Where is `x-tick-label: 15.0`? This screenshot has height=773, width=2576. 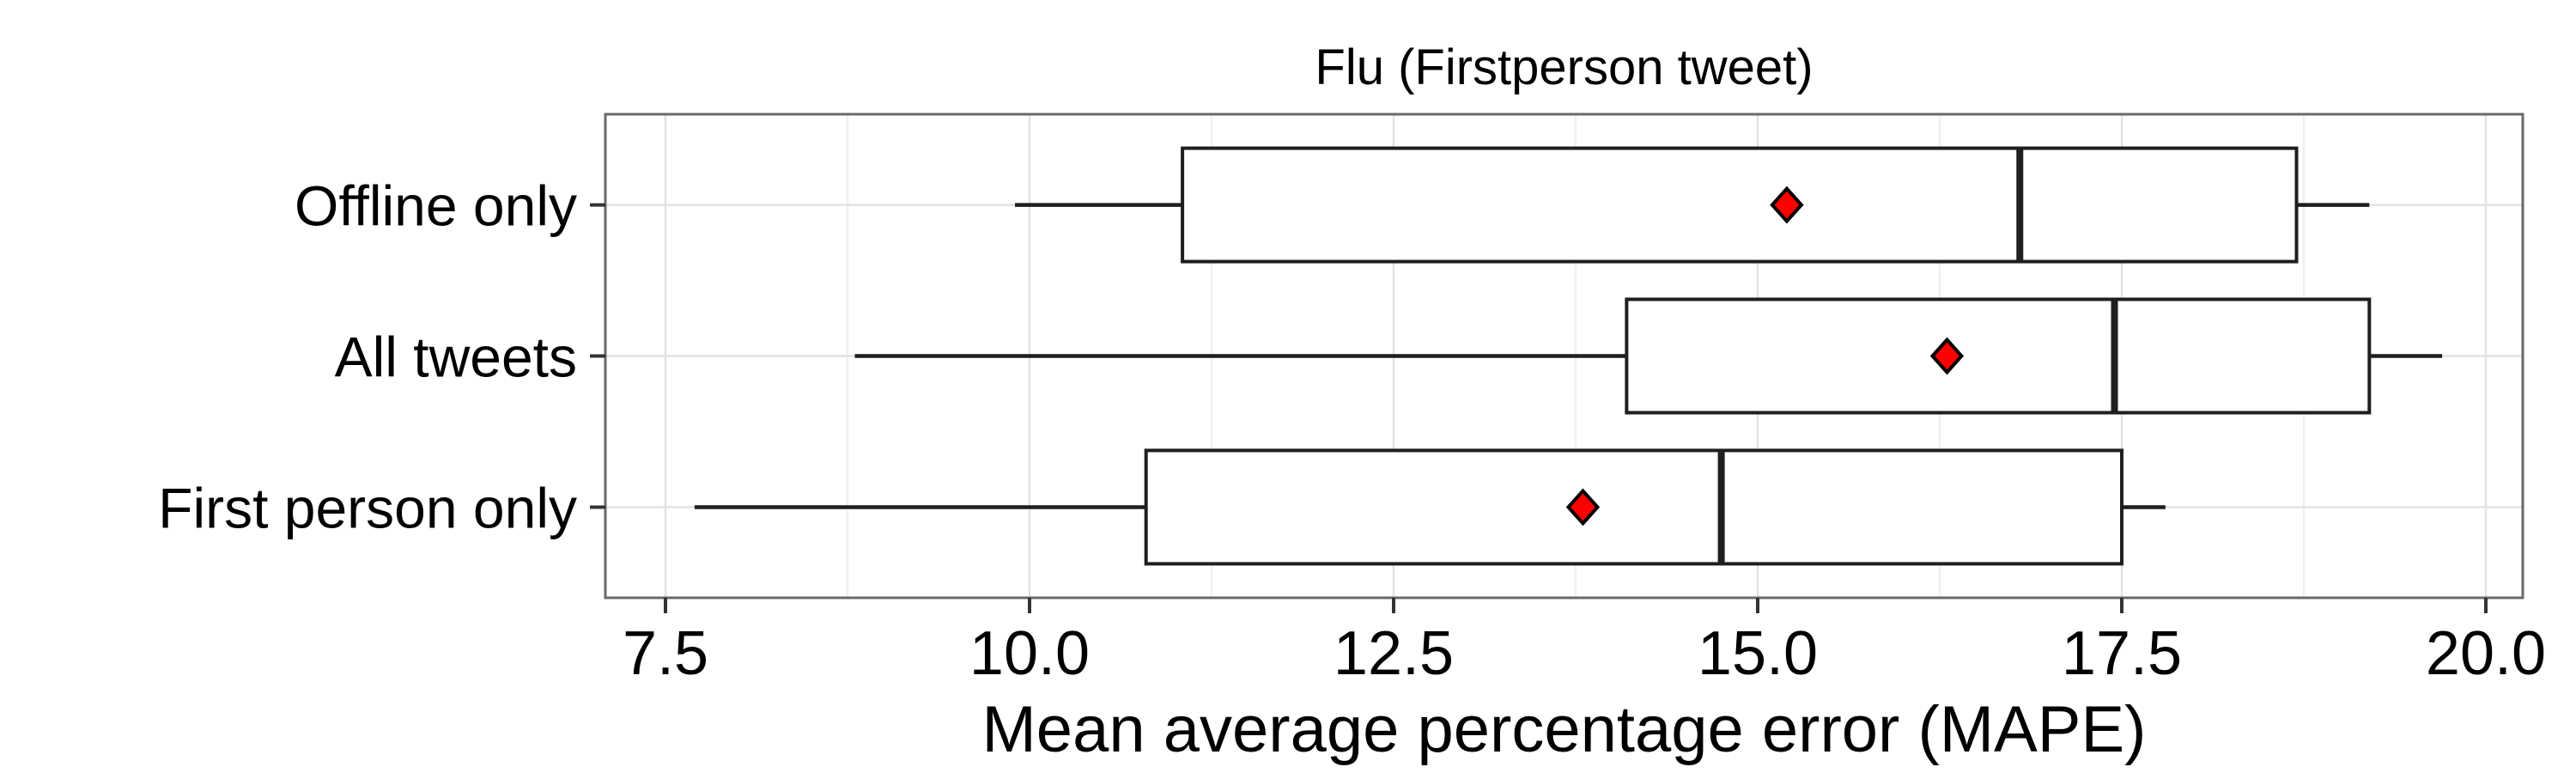
x-tick-label: 15.0 is located at coordinates (1758, 653).